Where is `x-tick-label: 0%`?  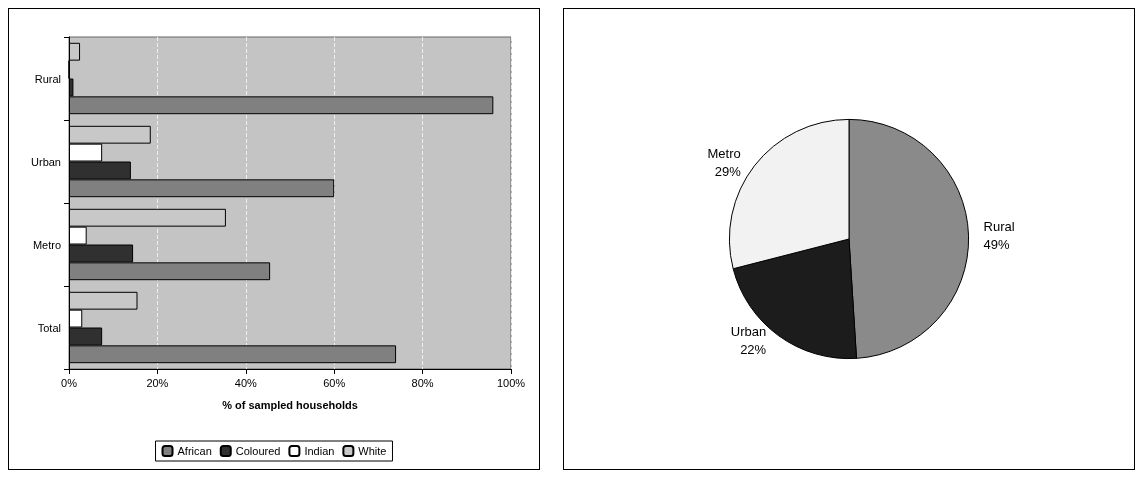
x-tick-label: 0% is located at coordinates (69, 382).